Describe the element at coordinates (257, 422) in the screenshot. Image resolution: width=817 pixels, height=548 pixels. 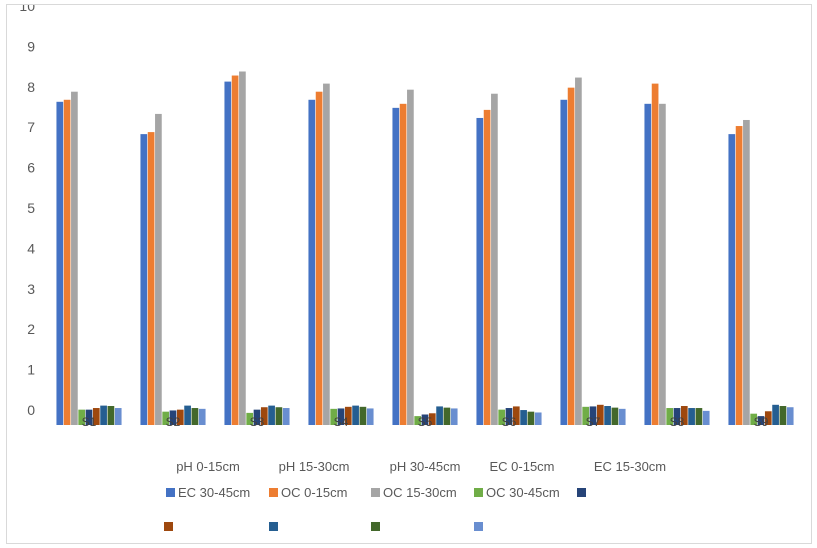
I see `category-label: S3` at that location.